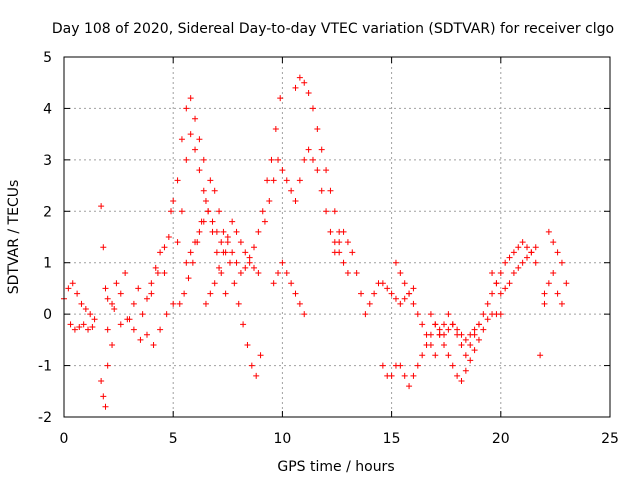 The width and height of the screenshot is (640, 480). What do you see at coordinates (47, 58) in the screenshot?
I see `y-tick-label: 5` at bounding box center [47, 58].